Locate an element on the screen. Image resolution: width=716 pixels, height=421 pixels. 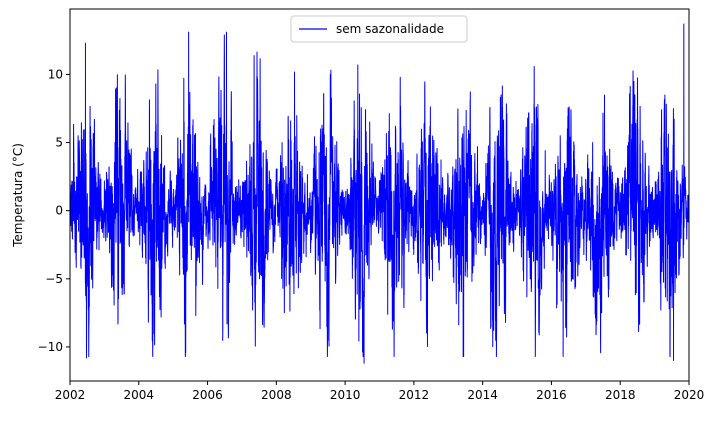
x-tick-label: 2020 is located at coordinates (689, 395).